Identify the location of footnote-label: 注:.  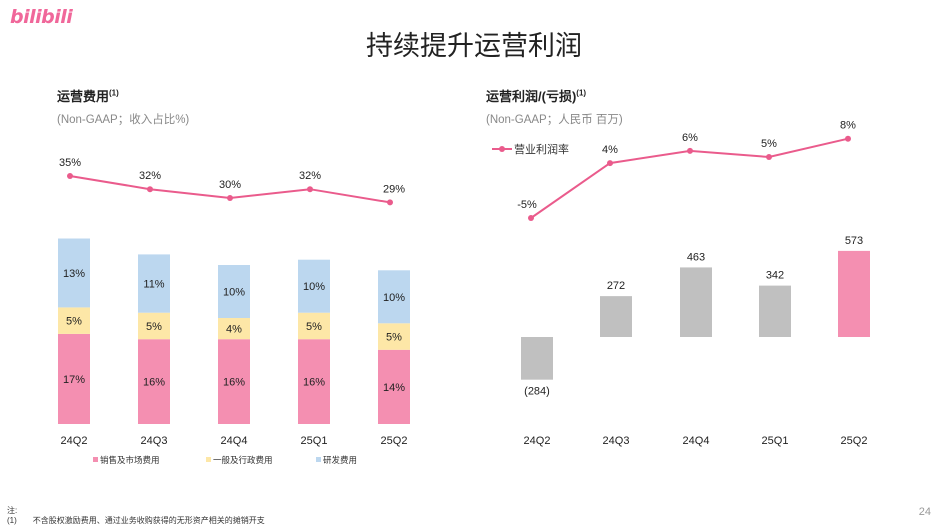
(12, 510).